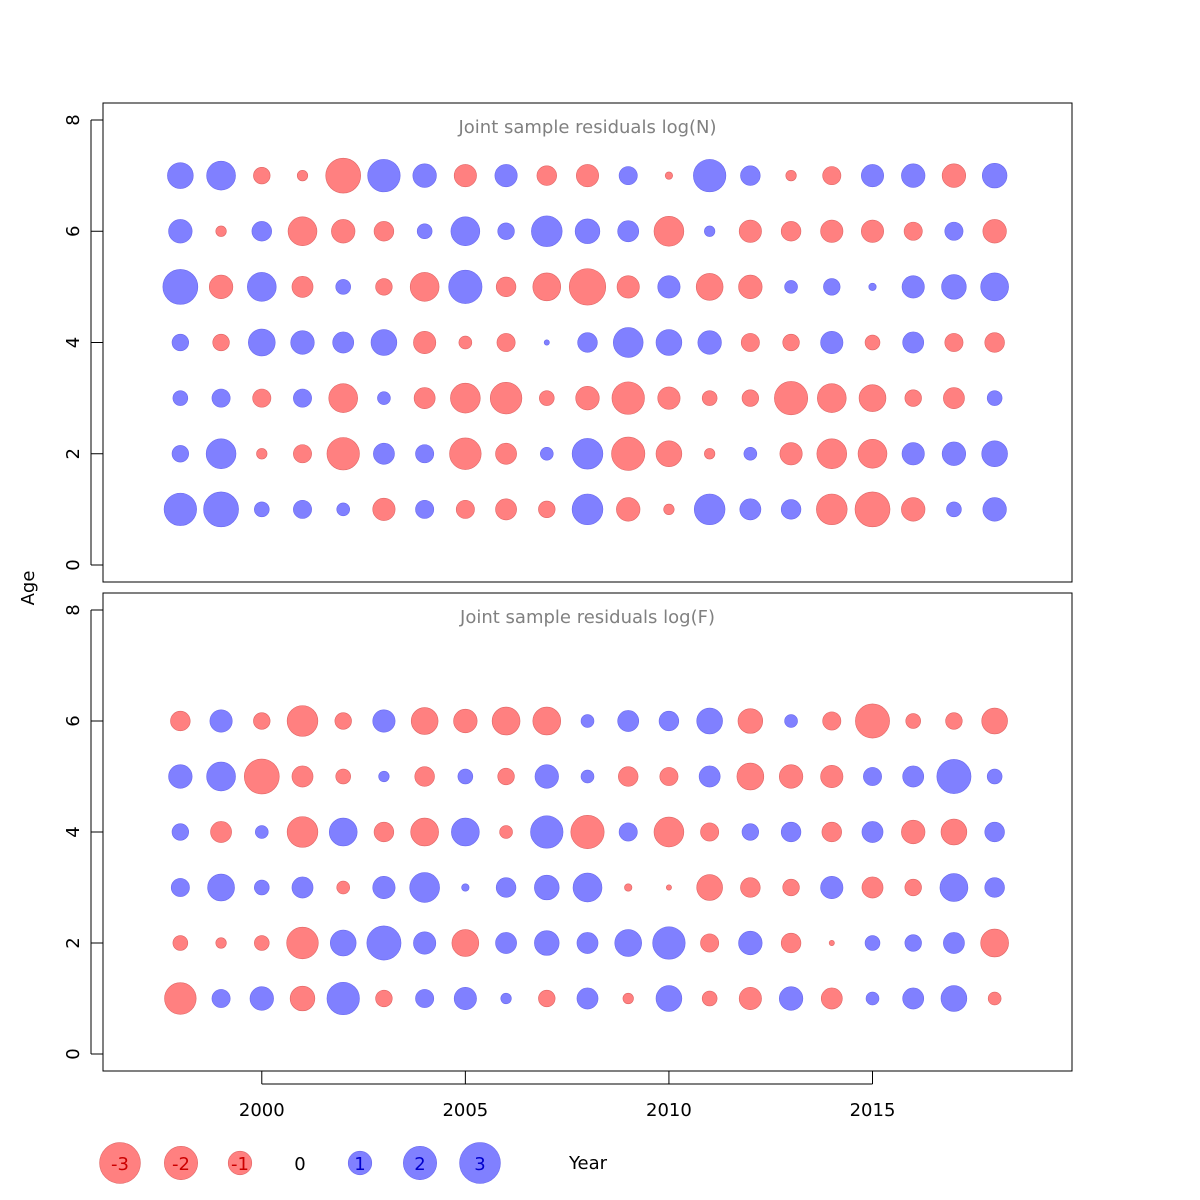 The height and width of the screenshot is (1200, 1200). What do you see at coordinates (73, 453) in the screenshot?
I see `y-tick-label: 2` at bounding box center [73, 453].